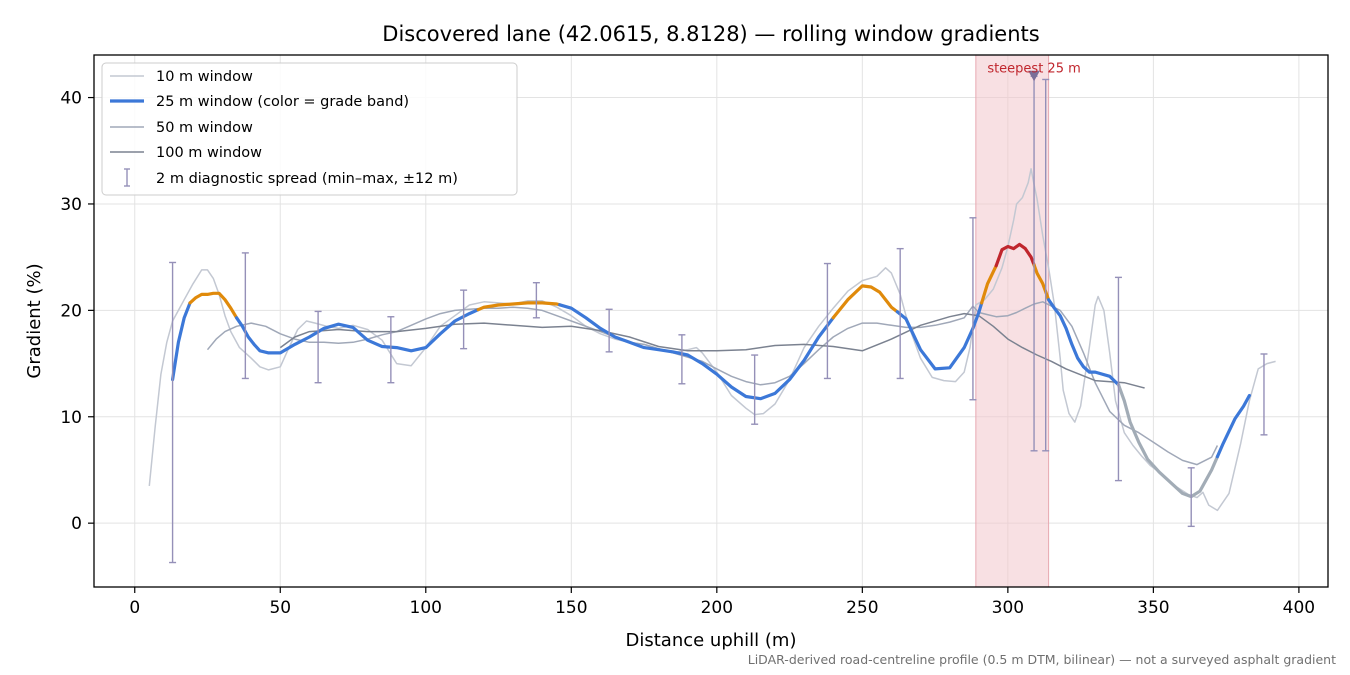  I want to click on series-25m-high-segment, so click(1015, 255).